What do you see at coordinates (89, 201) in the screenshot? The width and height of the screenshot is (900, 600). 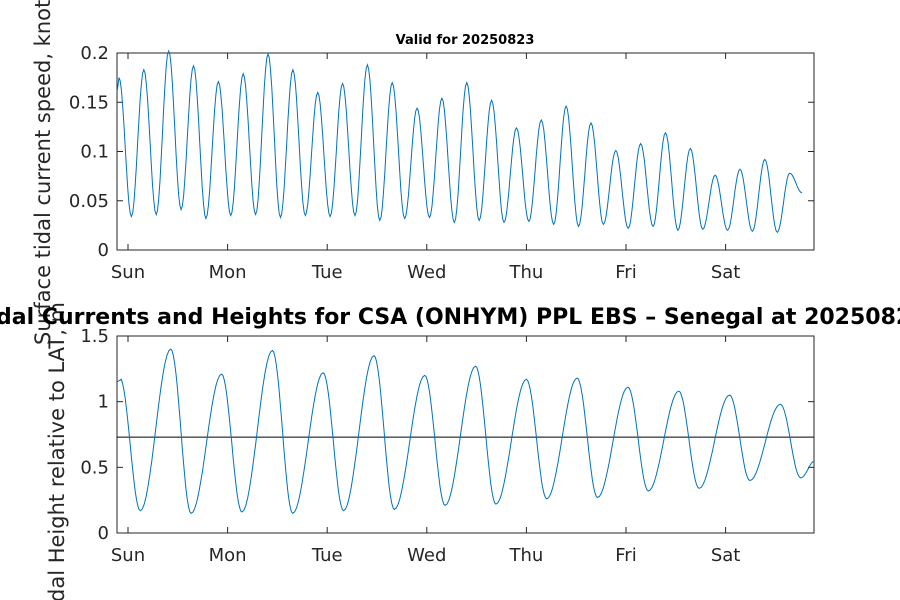 I see `top-y-tick-label: 0.05` at bounding box center [89, 201].